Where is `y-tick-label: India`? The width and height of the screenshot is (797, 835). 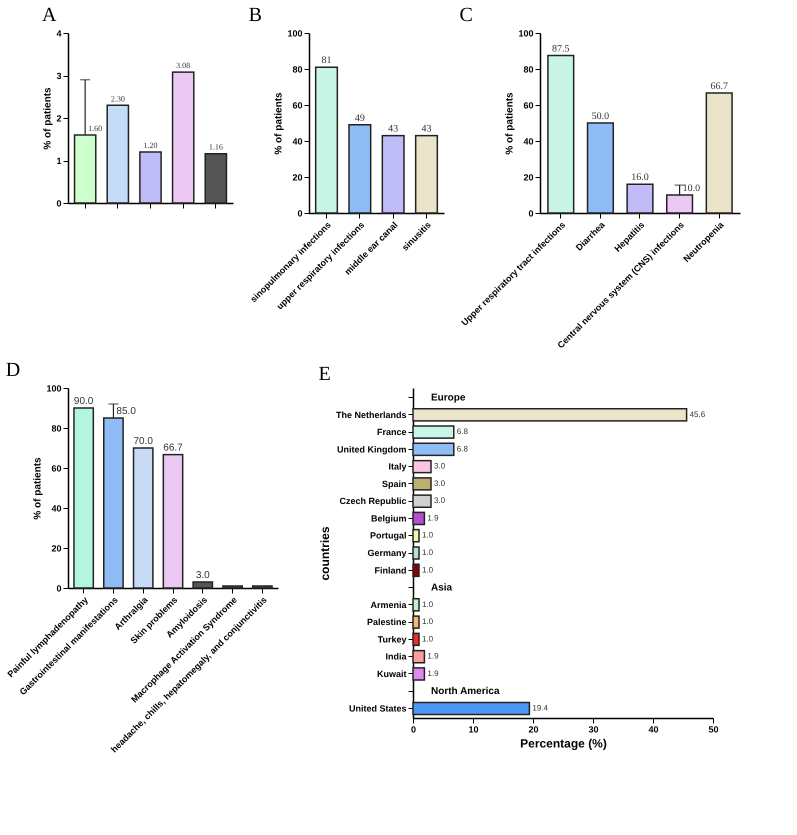
y-tick-label: India is located at coordinates (396, 657).